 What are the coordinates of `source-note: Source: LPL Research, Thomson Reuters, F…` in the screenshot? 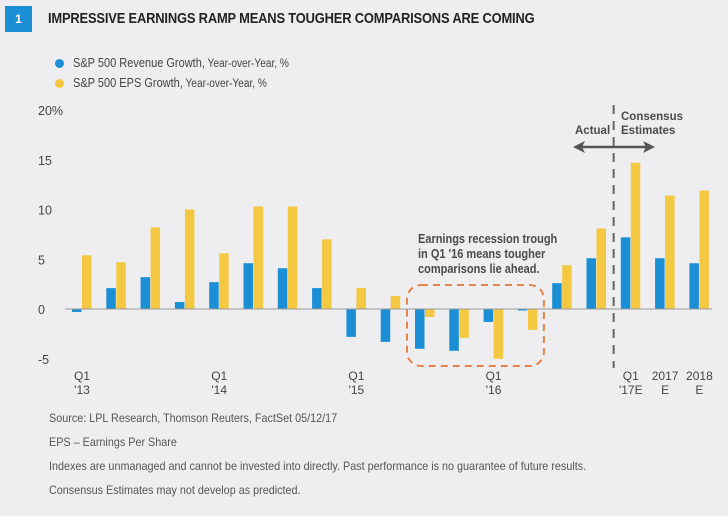 It's located at (193, 418).